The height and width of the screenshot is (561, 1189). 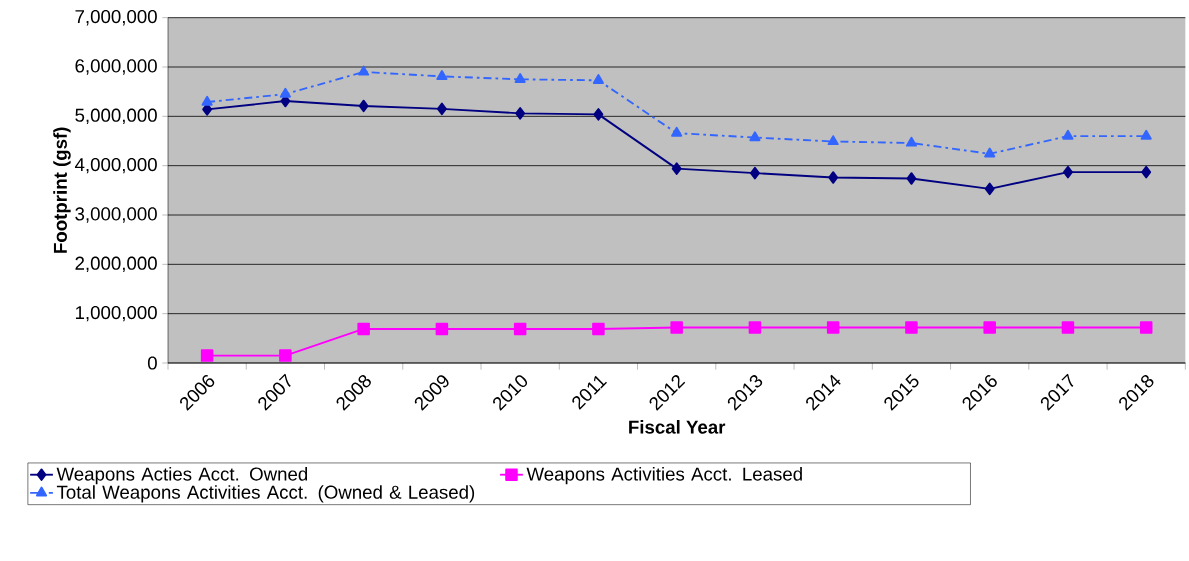 What do you see at coordinates (62, 190) in the screenshot?
I see `y-axis-title: Footprint (gsf)` at bounding box center [62, 190].